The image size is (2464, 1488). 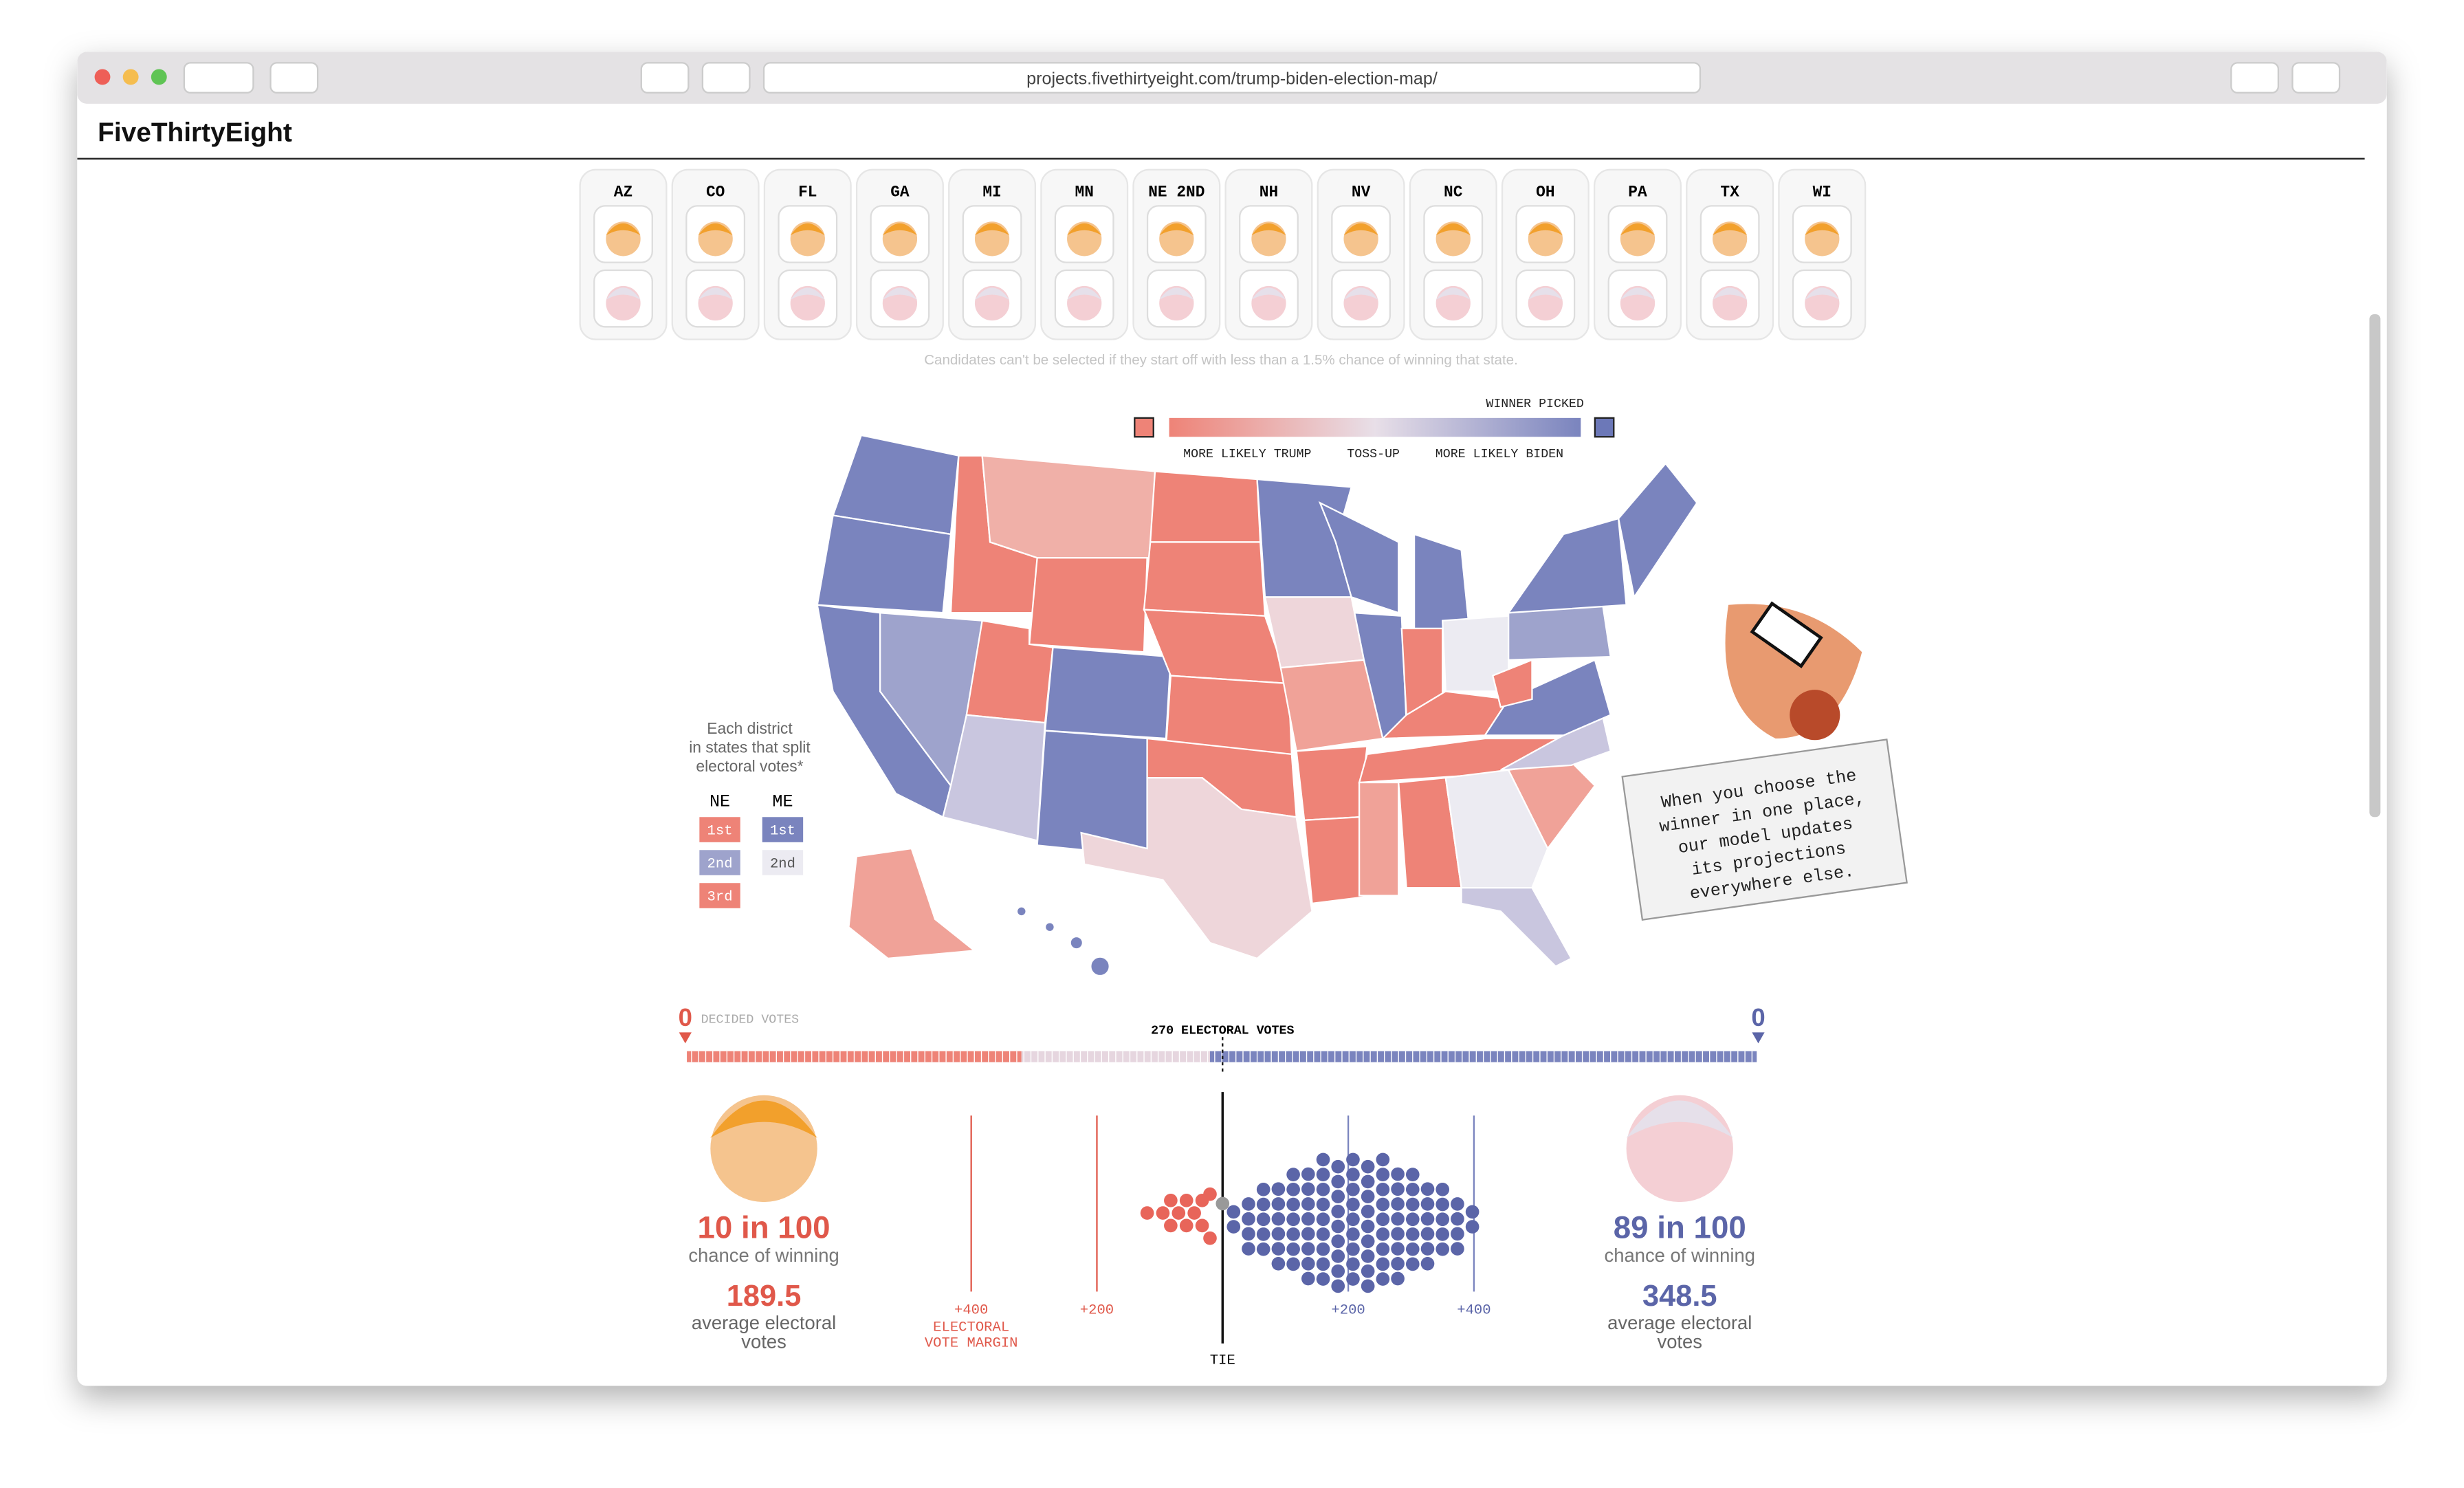 What do you see at coordinates (2316, 78) in the screenshot?
I see `tabs` at bounding box center [2316, 78].